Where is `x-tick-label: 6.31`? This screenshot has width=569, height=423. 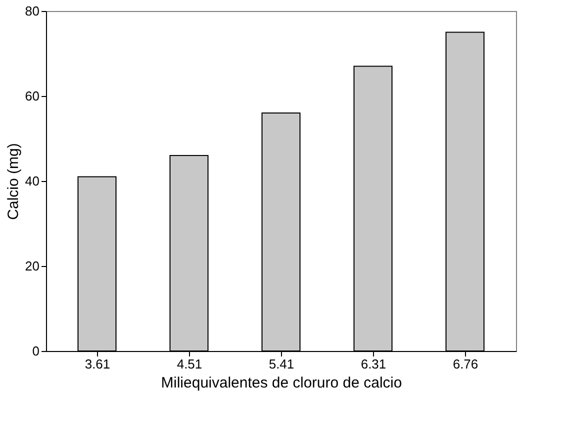 x-tick-label: 6.31 is located at coordinates (373, 364).